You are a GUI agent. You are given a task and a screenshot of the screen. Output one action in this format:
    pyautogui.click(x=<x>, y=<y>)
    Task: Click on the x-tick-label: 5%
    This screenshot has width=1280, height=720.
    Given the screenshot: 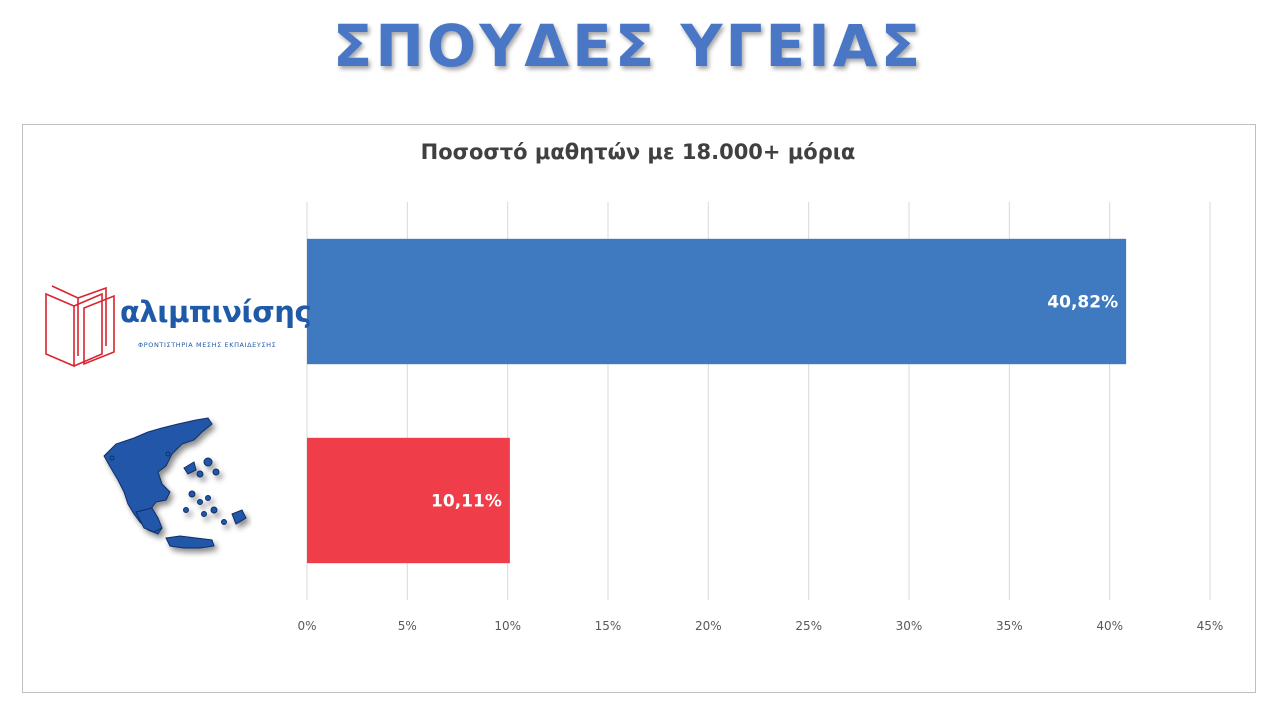 What is the action you would take?
    pyautogui.click(x=407, y=626)
    